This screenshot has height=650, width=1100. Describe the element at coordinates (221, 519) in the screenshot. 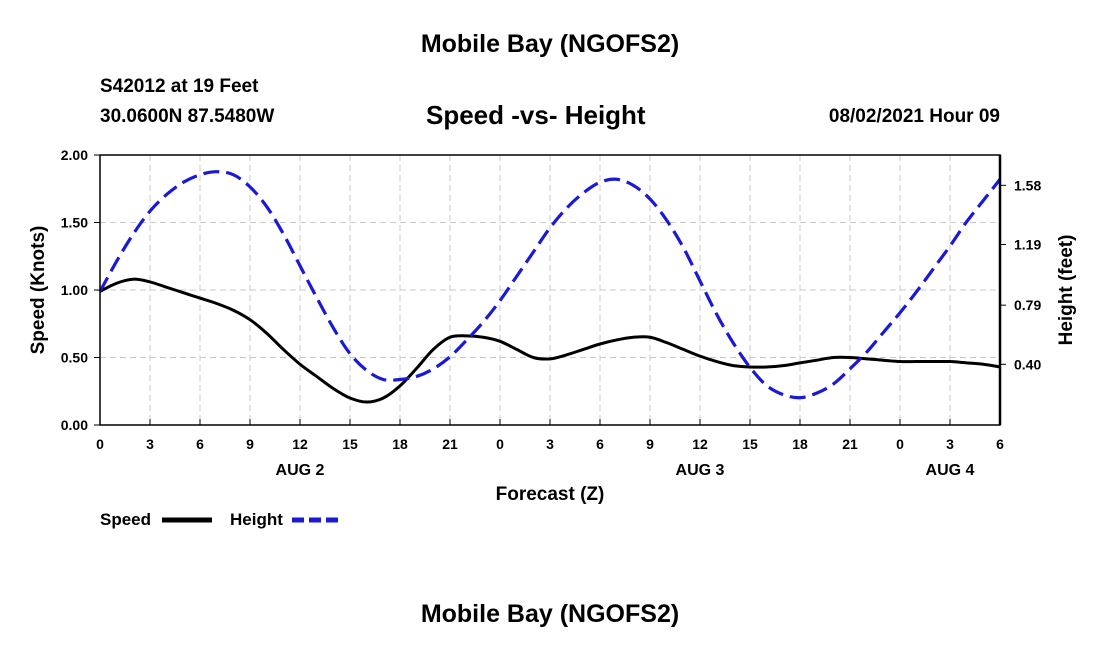

I see `legend: Speed Height` at that location.